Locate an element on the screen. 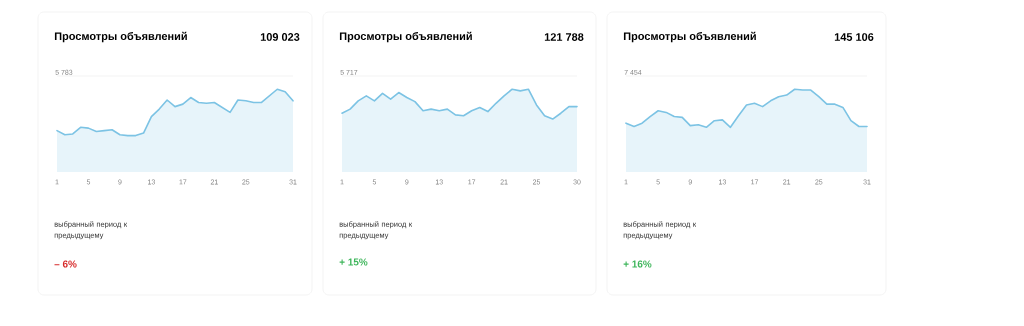 The height and width of the screenshot is (326, 1024). text: + 16% is located at coordinates (637, 264).